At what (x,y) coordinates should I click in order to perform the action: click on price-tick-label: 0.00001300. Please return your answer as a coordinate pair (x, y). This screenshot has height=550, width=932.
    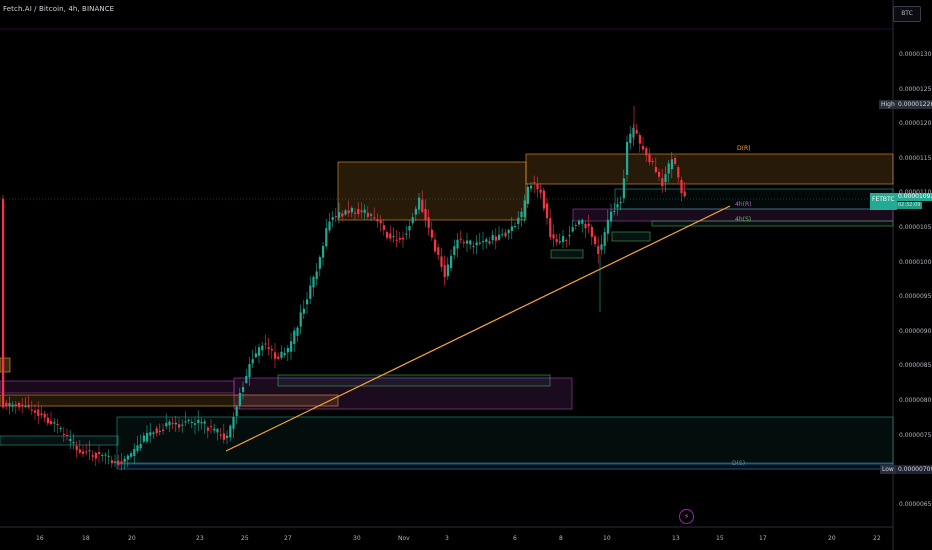
    Looking at the image, I should click on (915, 54).